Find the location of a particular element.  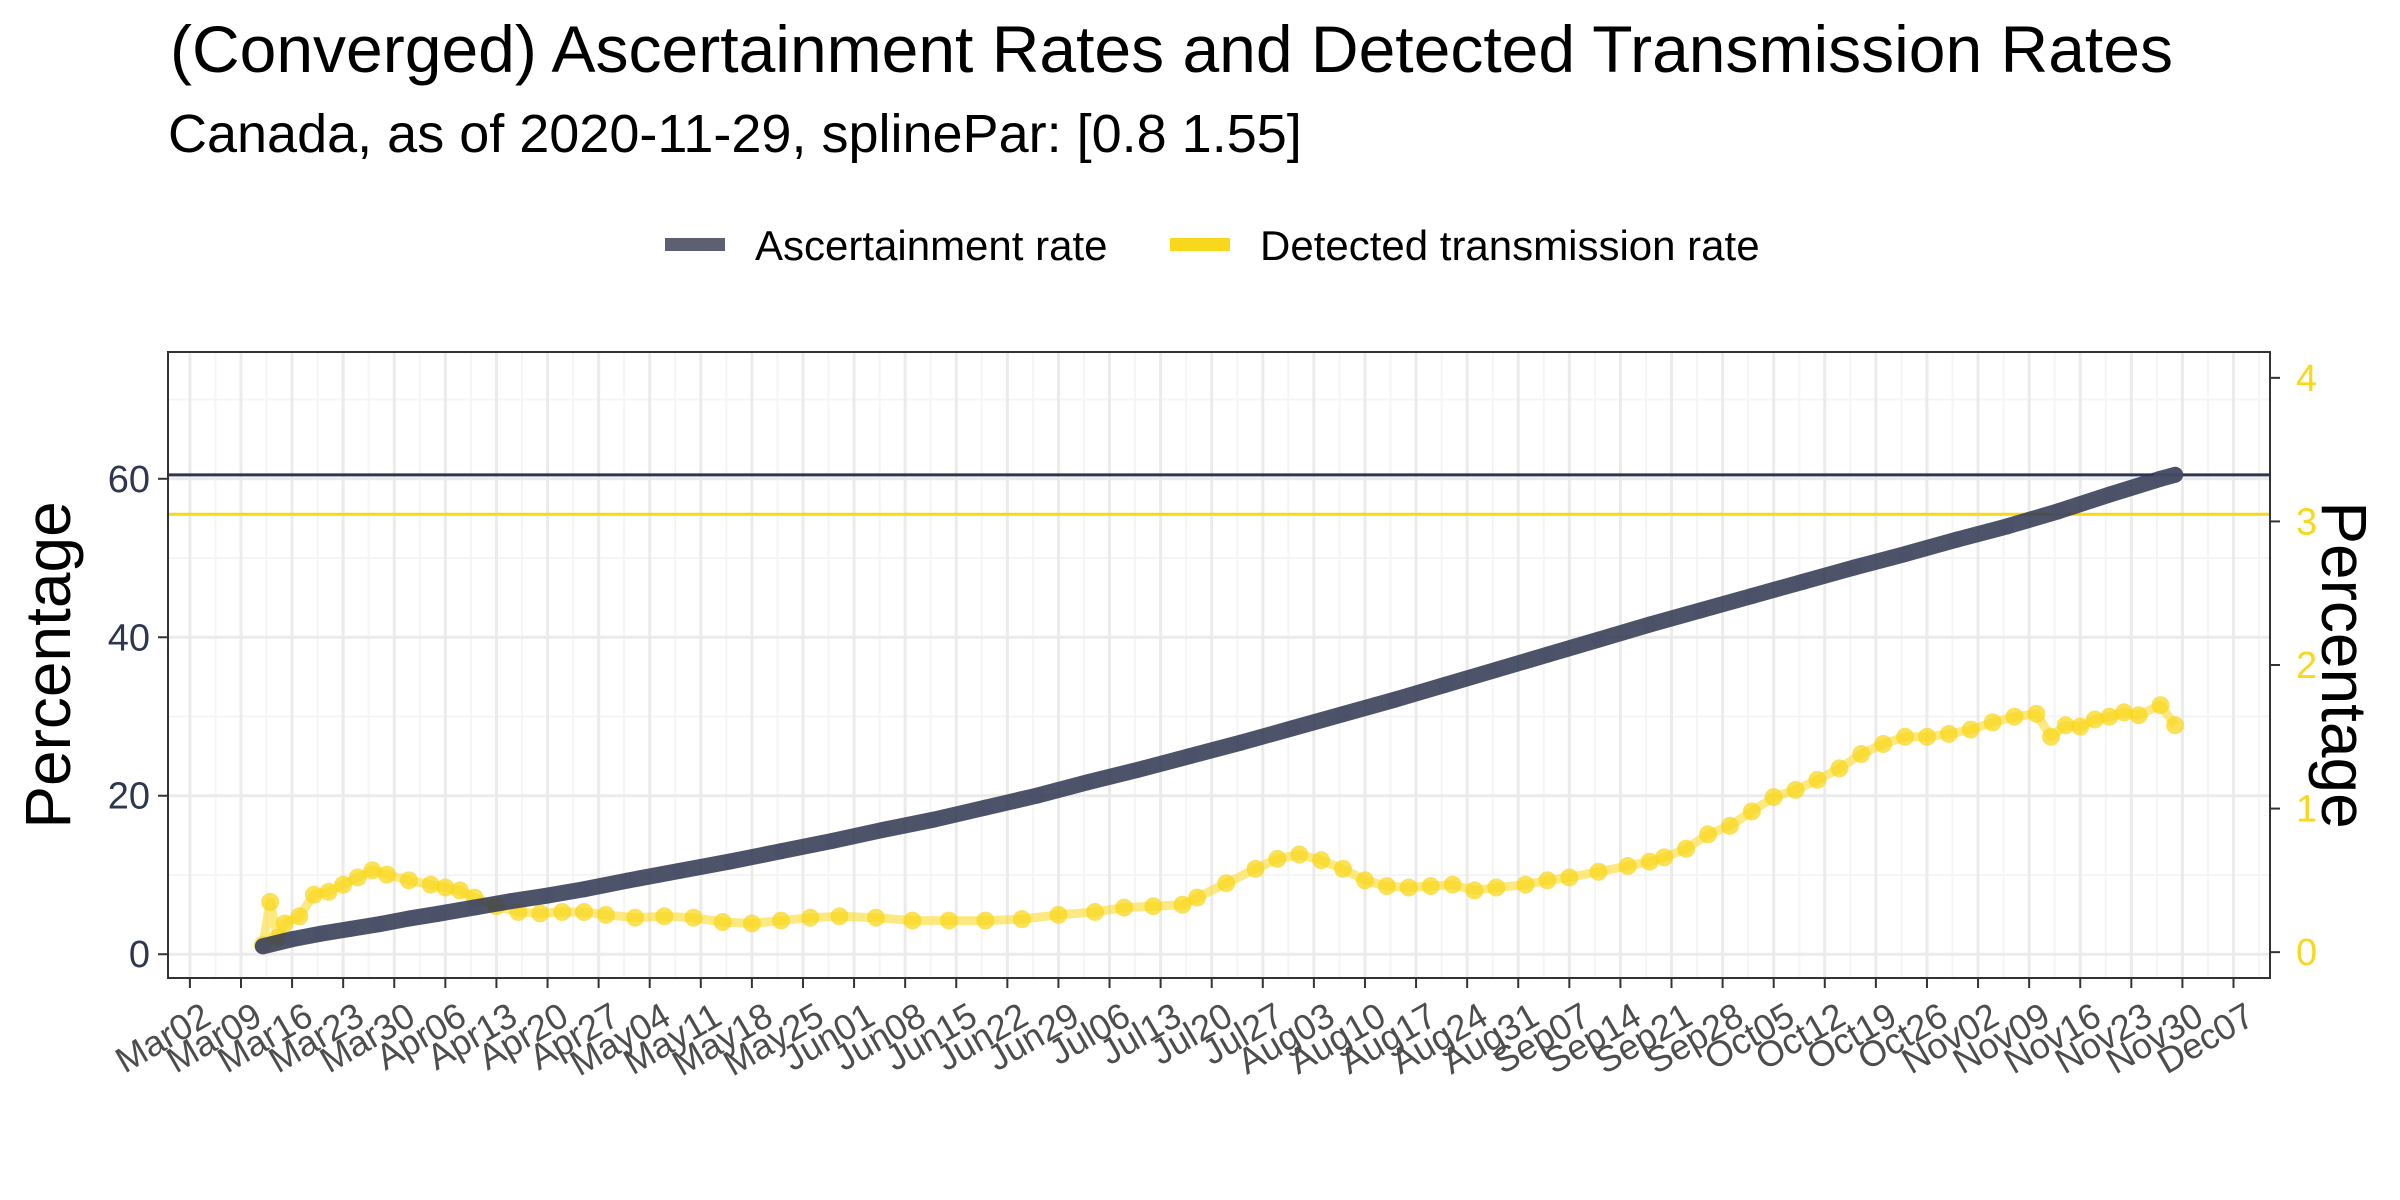

y-right-tick-label: 0 is located at coordinates (2306, 953).